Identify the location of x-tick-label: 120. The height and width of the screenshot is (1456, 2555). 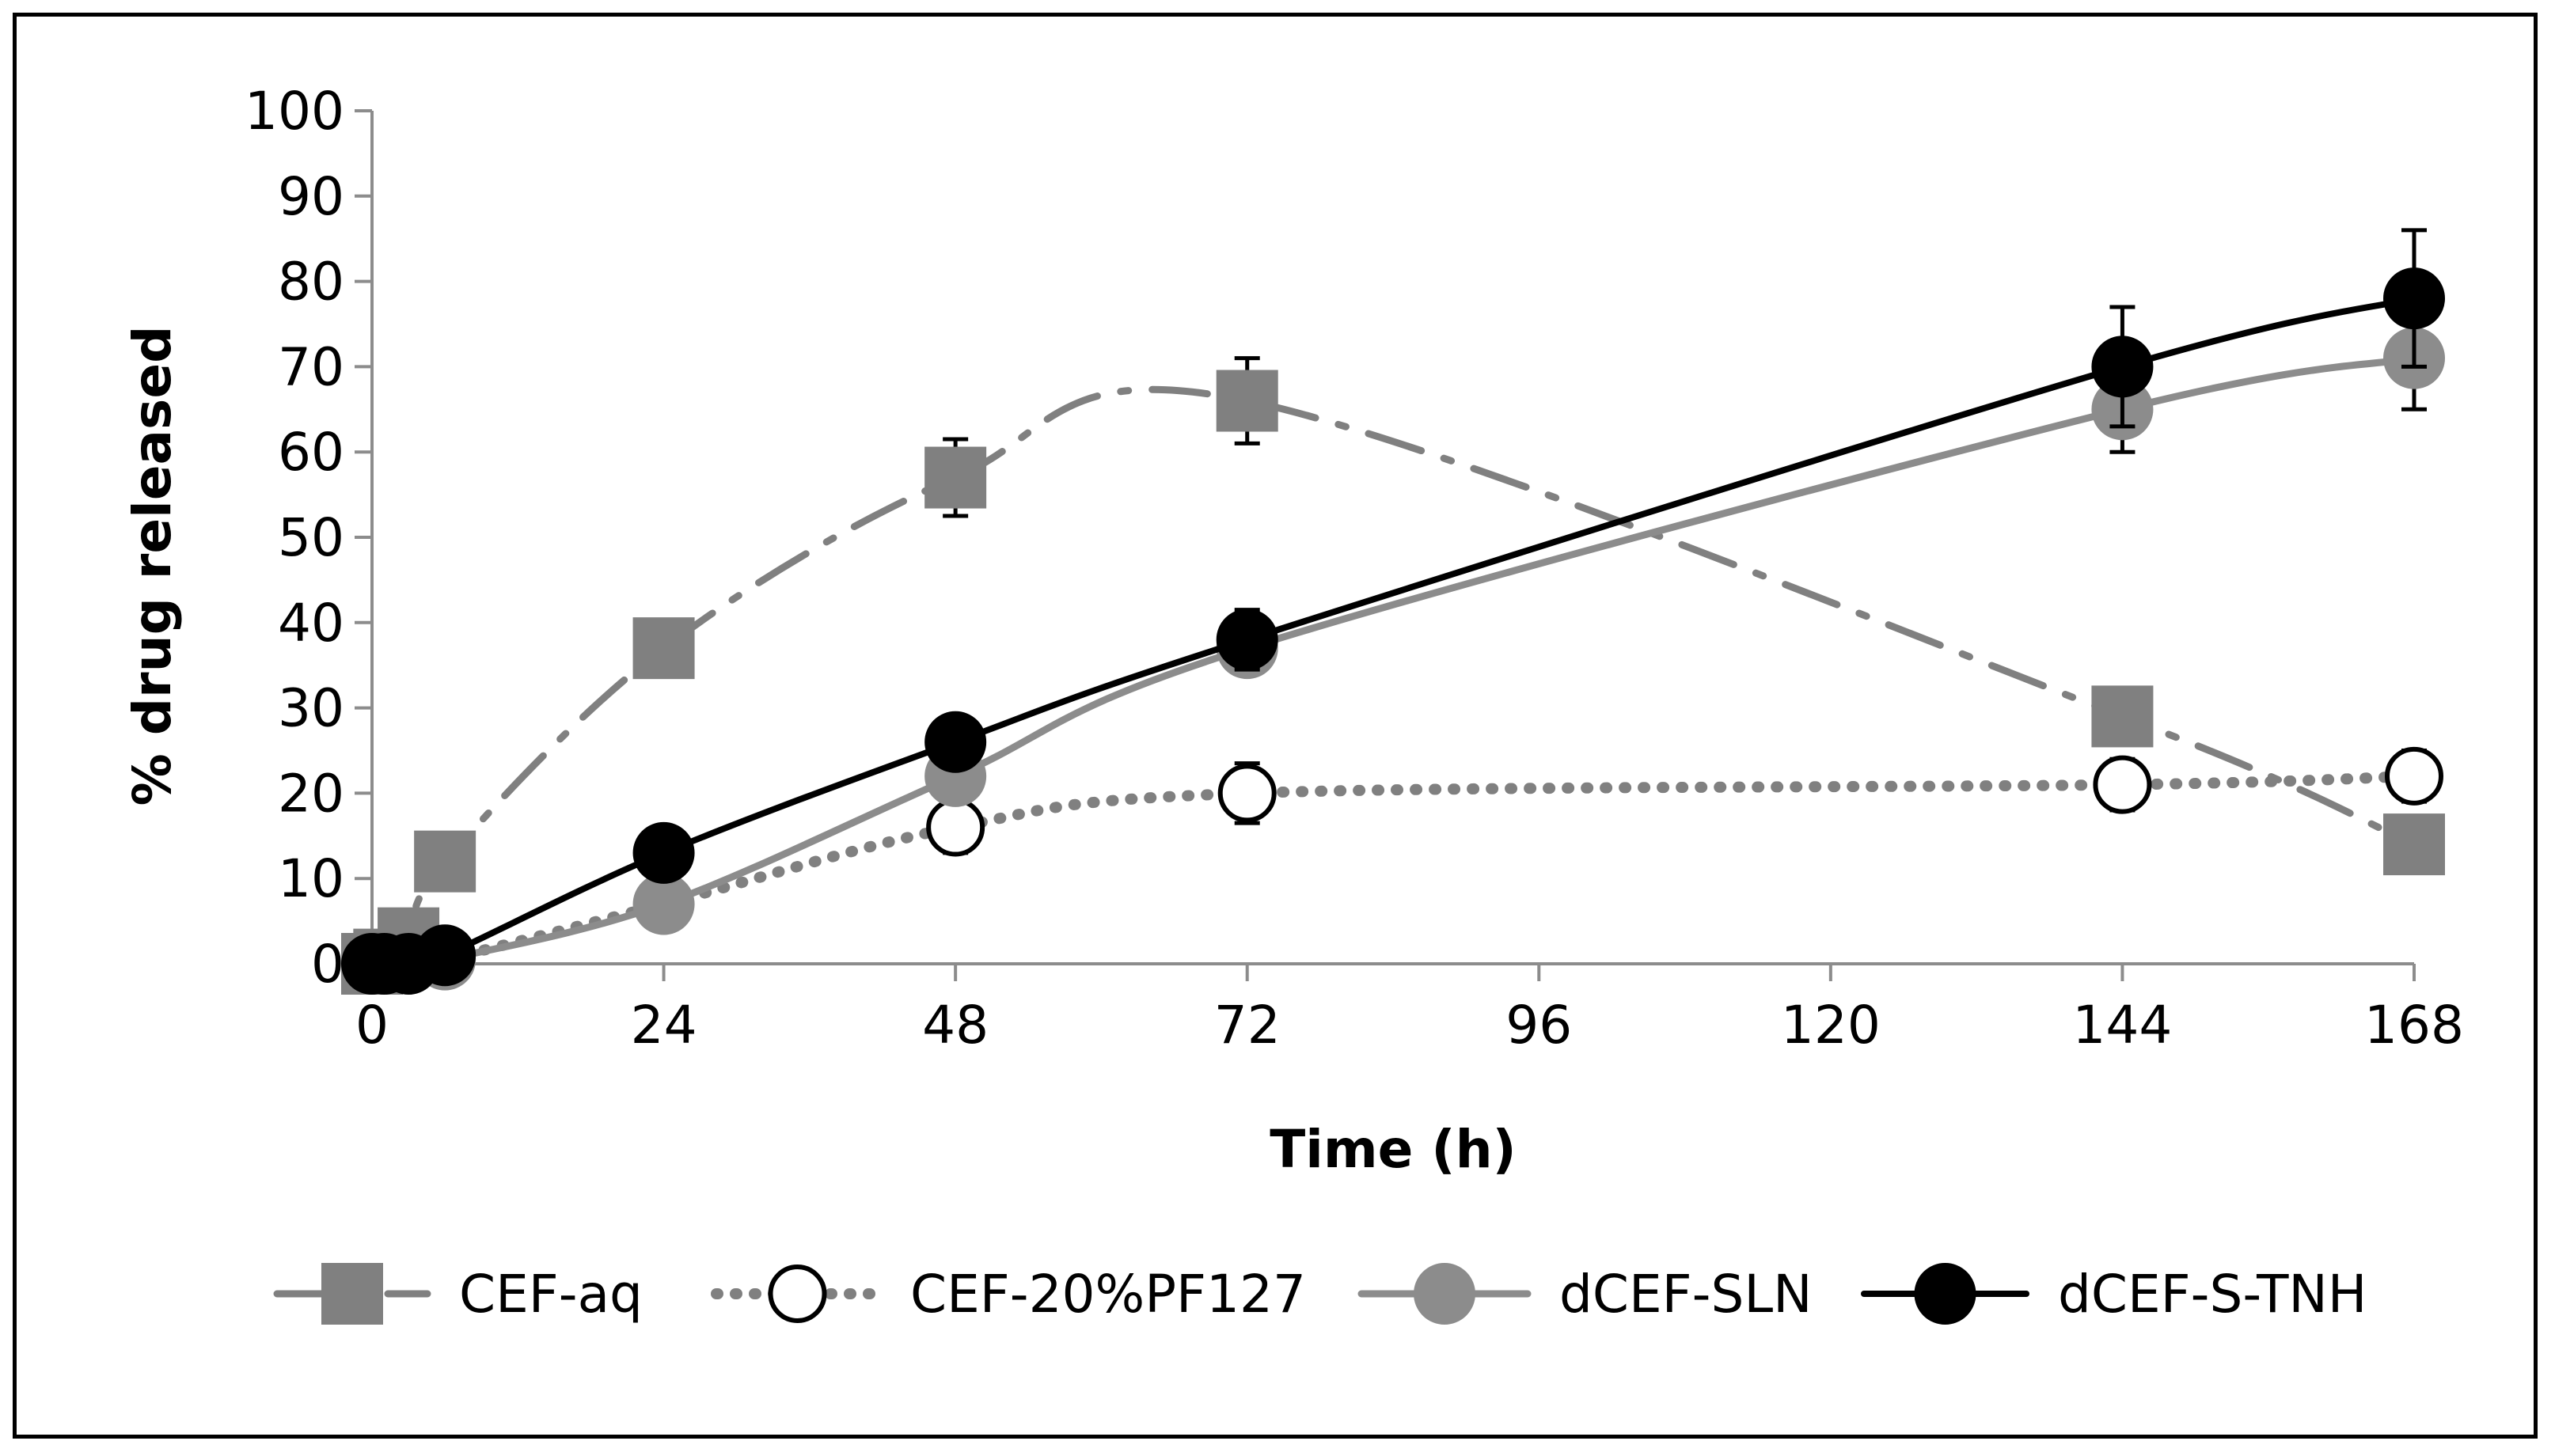
(1831, 1025).